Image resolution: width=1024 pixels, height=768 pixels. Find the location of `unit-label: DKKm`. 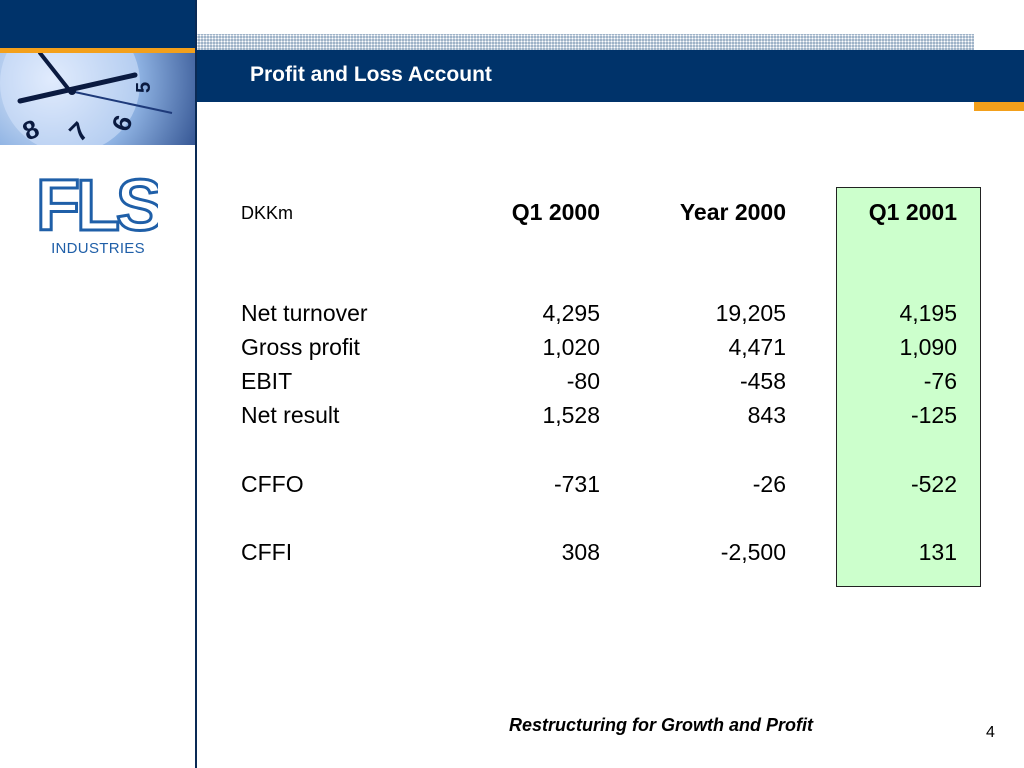

unit-label: DKKm is located at coordinates (267, 213).